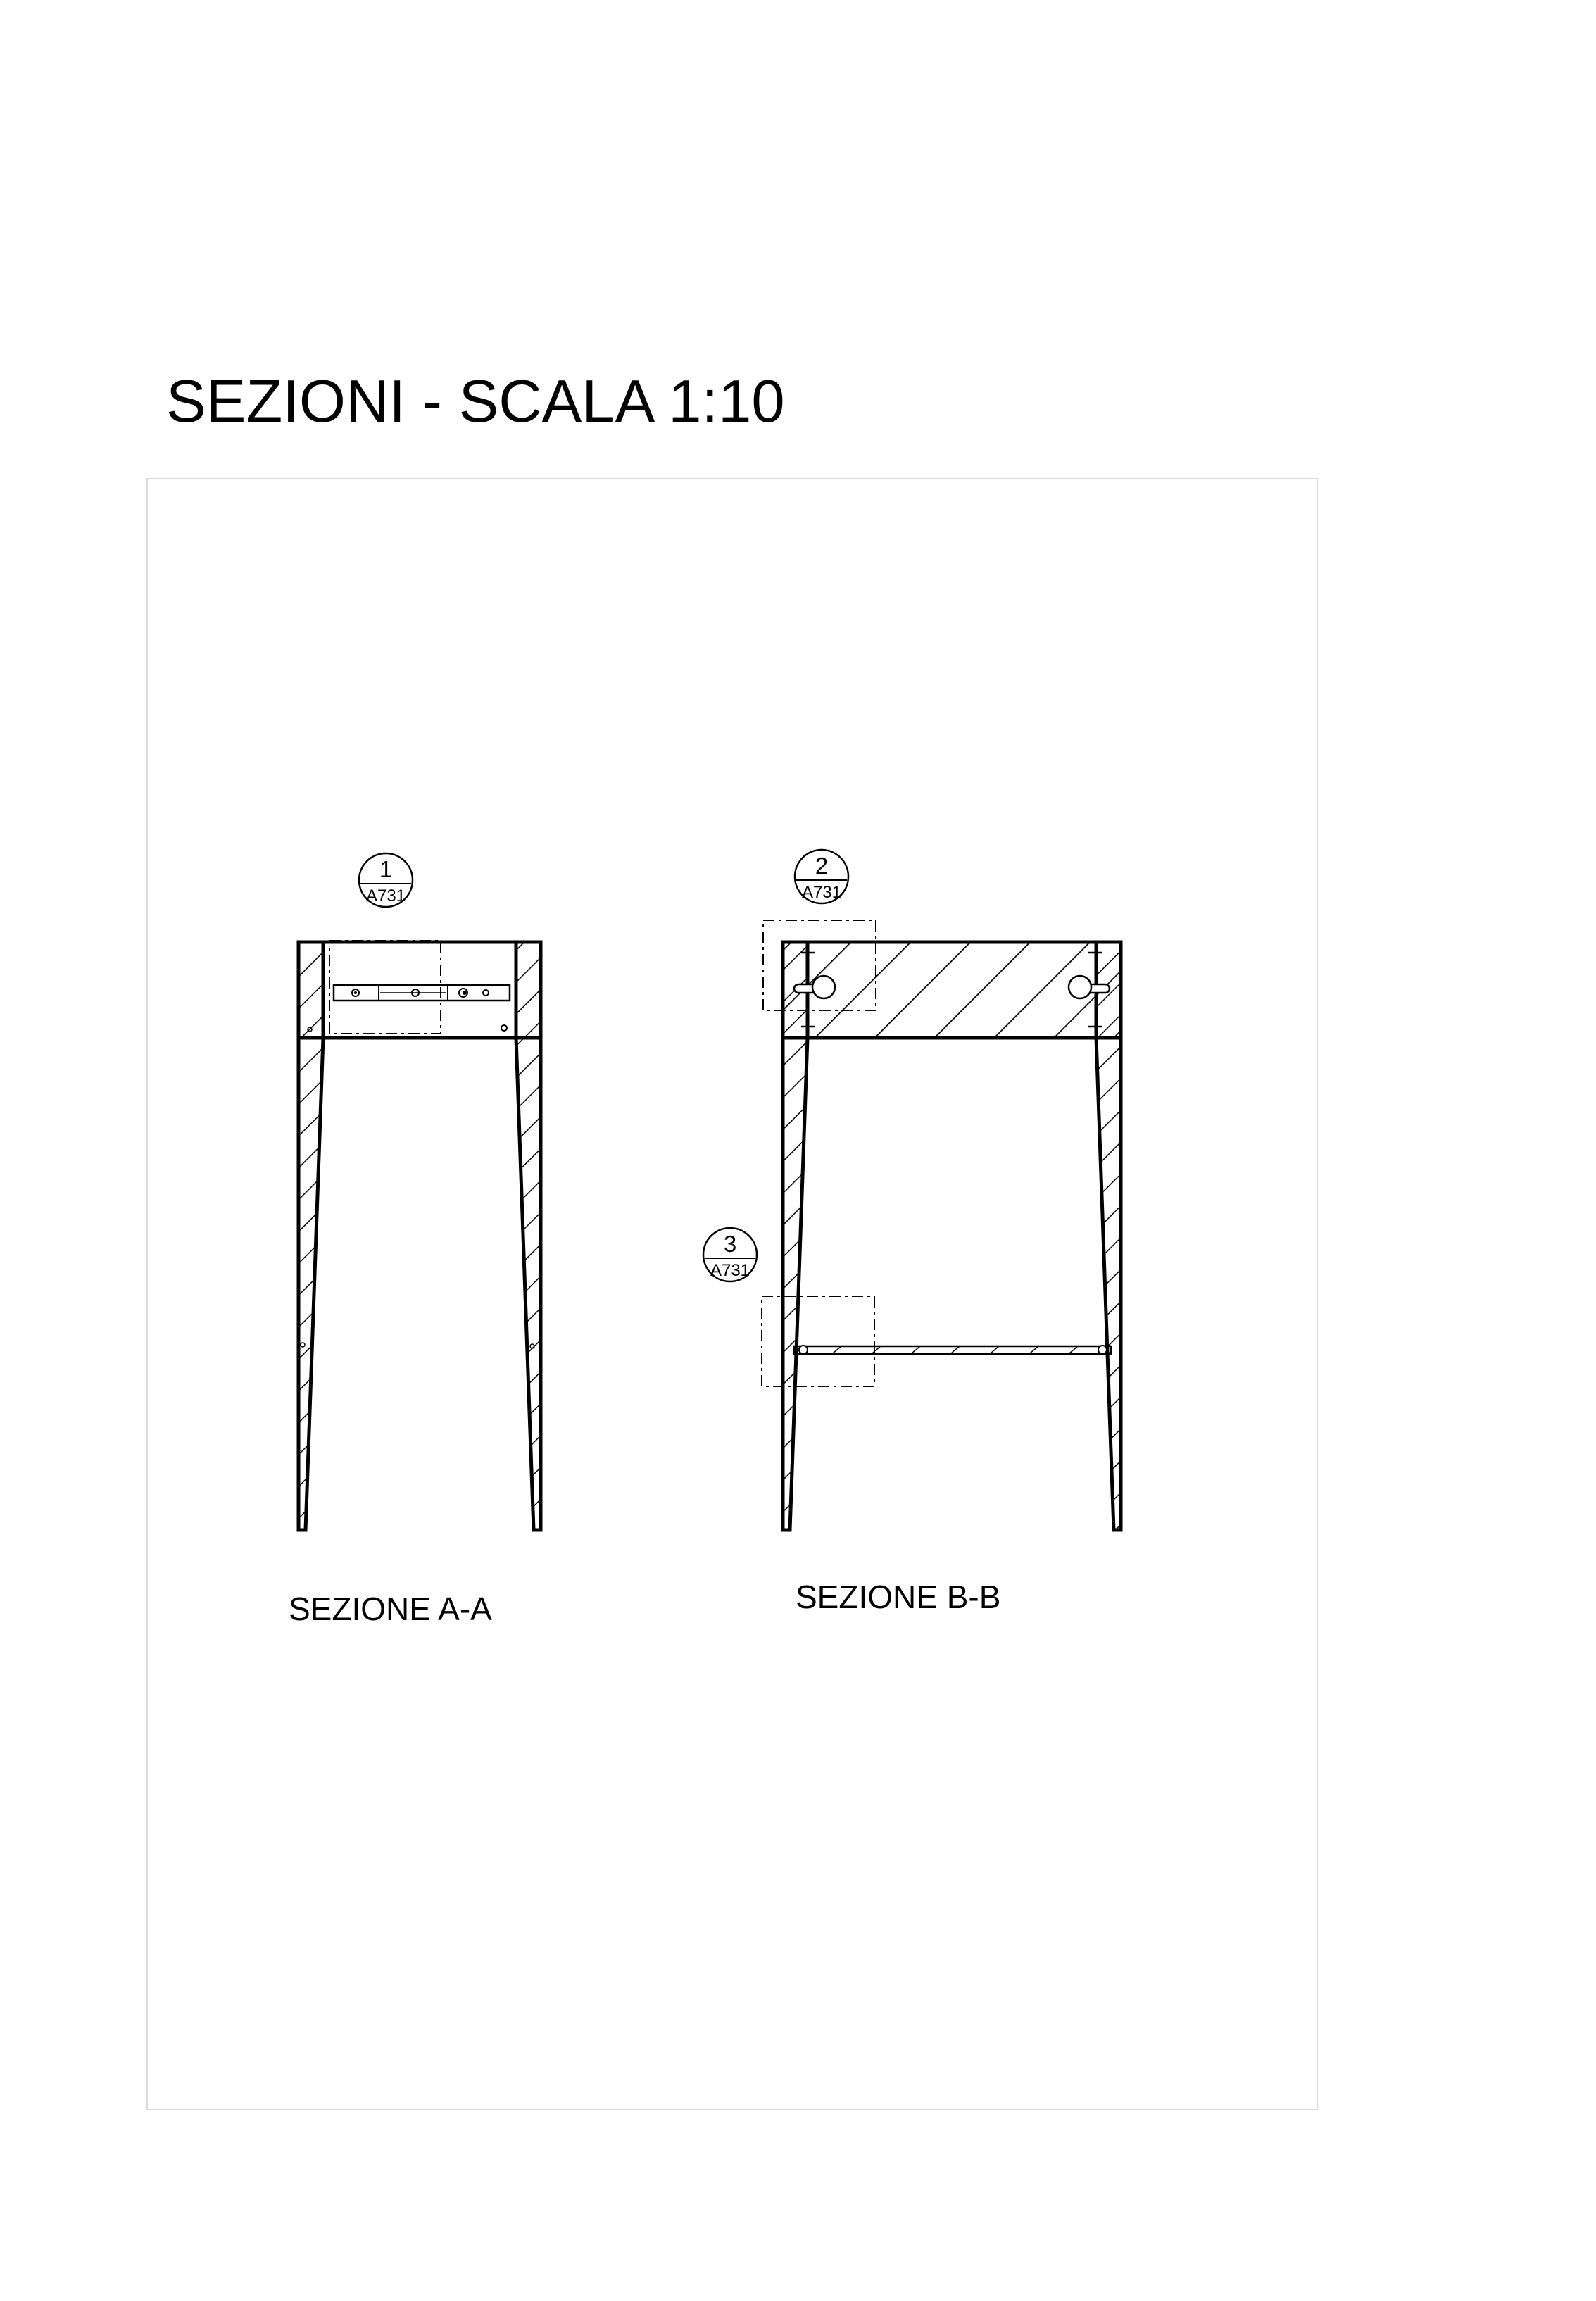  Describe the element at coordinates (912, 1231) in the screenshot. I see `section-b-b: 2 A731 3 A731 SEZIONE B-B` at that location.